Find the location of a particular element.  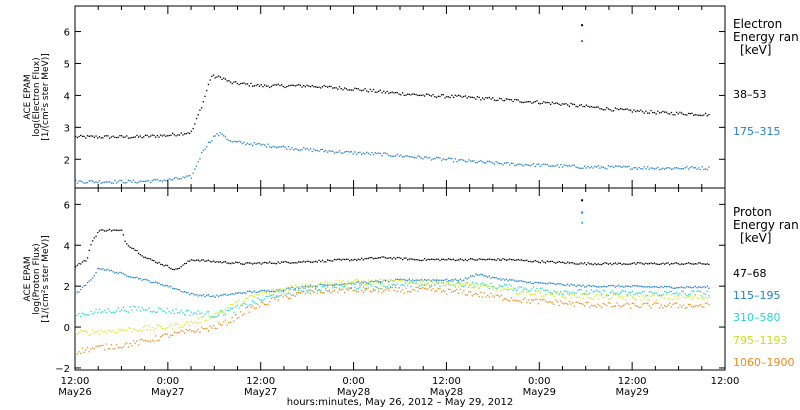

xtick-time-label: 0:00 is located at coordinates (353, 381).